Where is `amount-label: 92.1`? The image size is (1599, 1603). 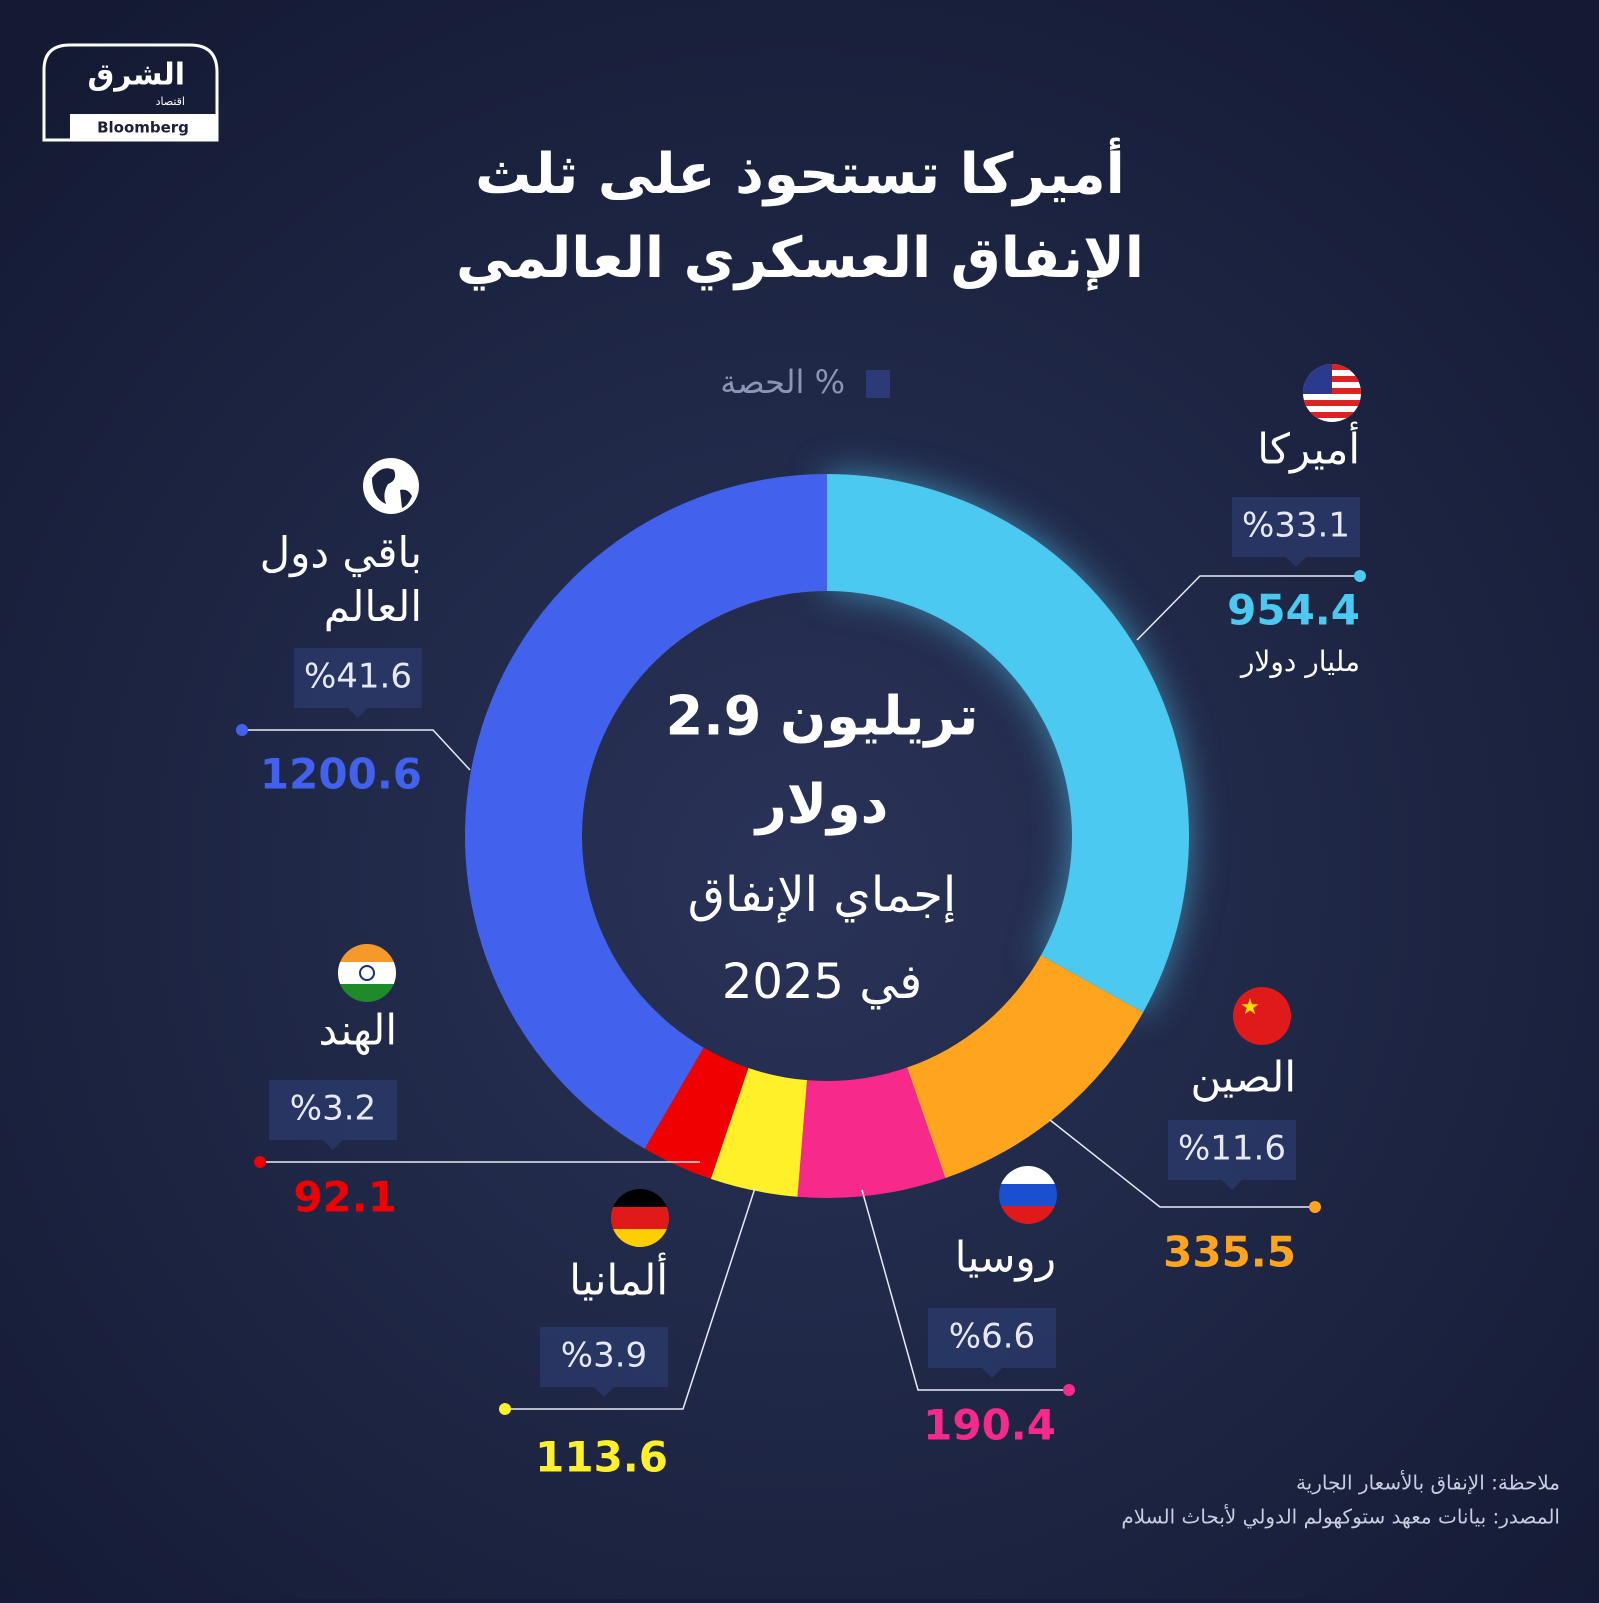
amount-label: 92.1 is located at coordinates (345, 1197).